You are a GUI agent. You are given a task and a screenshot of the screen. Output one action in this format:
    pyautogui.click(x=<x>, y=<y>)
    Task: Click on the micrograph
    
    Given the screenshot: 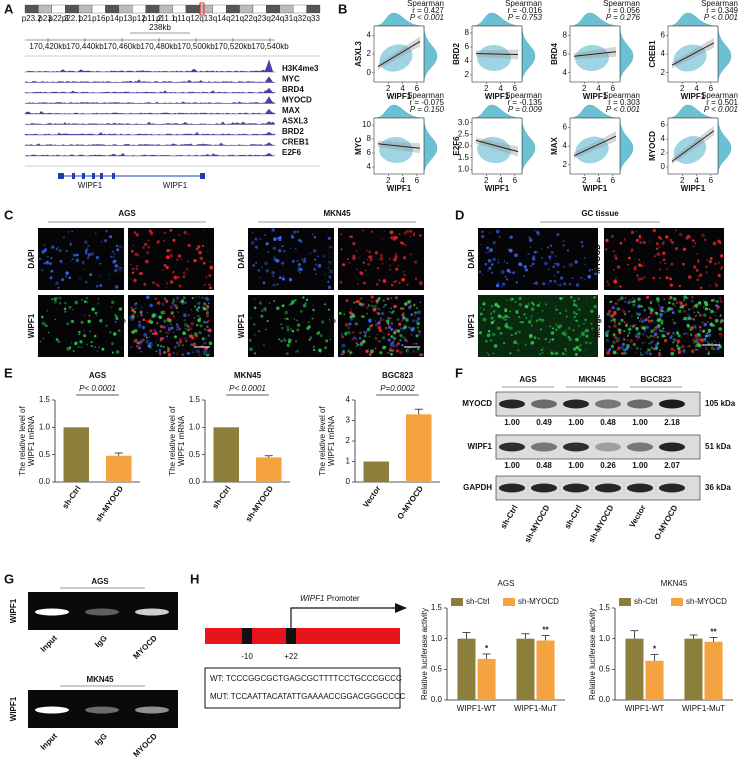 What is the action you would take?
    pyautogui.click(x=81, y=326)
    